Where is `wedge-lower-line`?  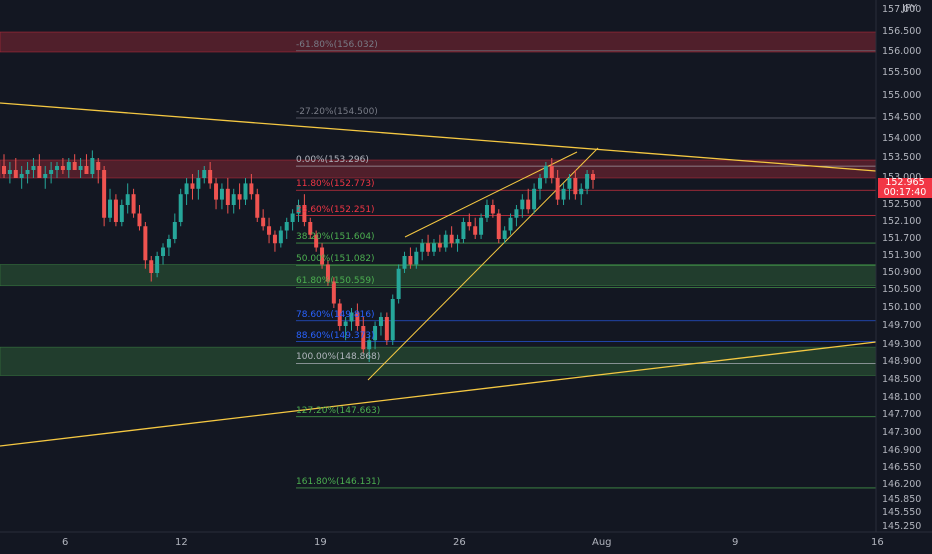 wedge-lower-line is located at coordinates (483, 264).